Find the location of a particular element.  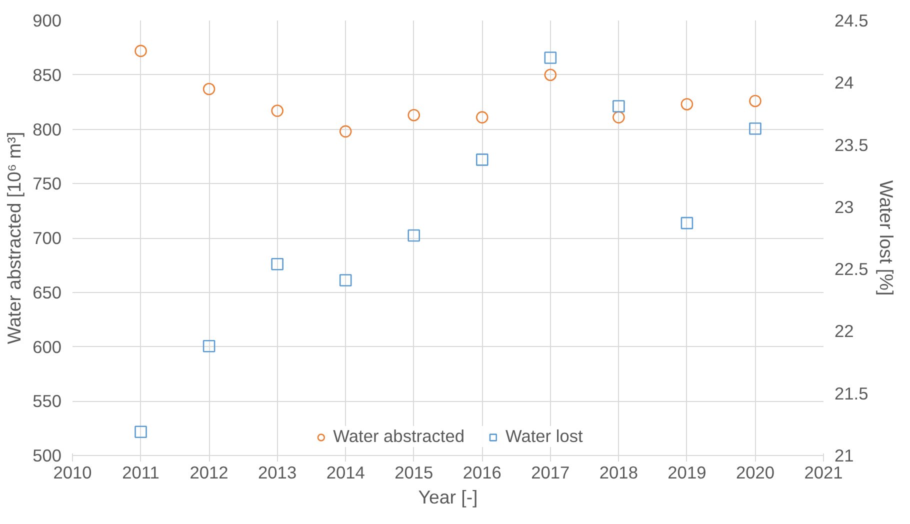

x-tick-label: 2019 is located at coordinates (687, 472).